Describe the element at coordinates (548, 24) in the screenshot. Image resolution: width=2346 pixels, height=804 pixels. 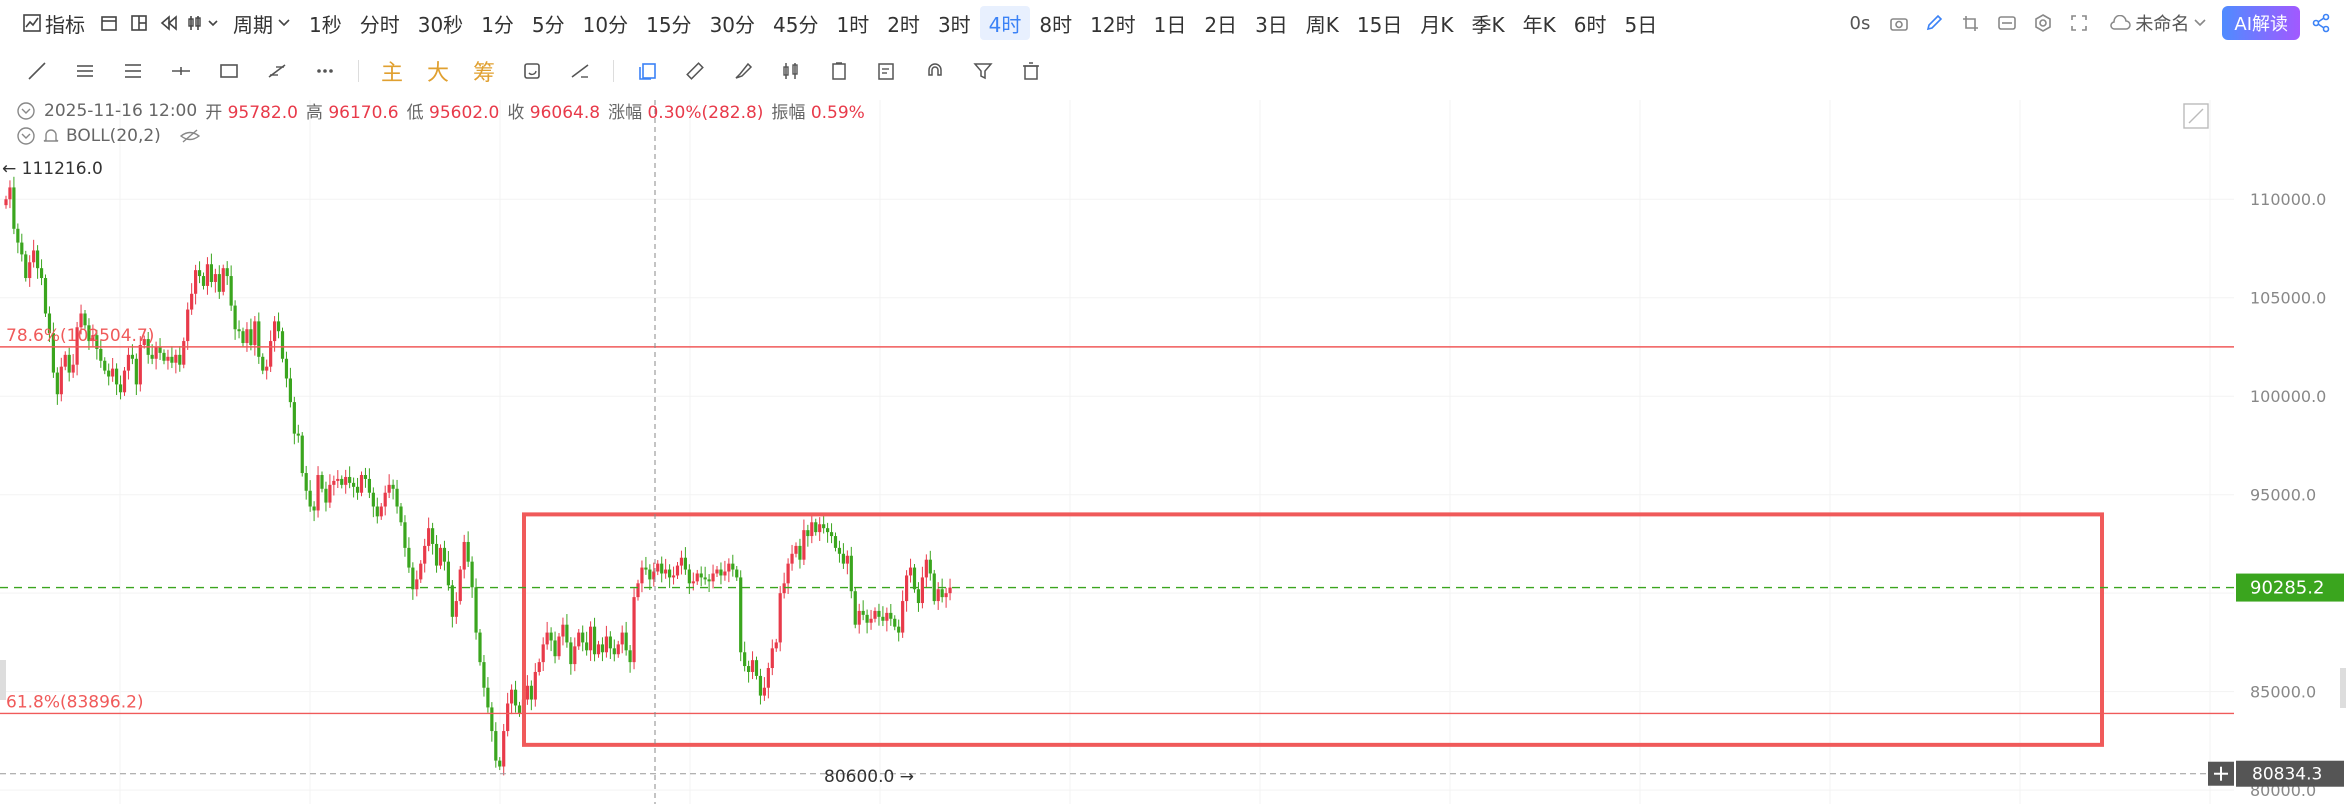
I see `timeframe-tab: 5分` at that location.